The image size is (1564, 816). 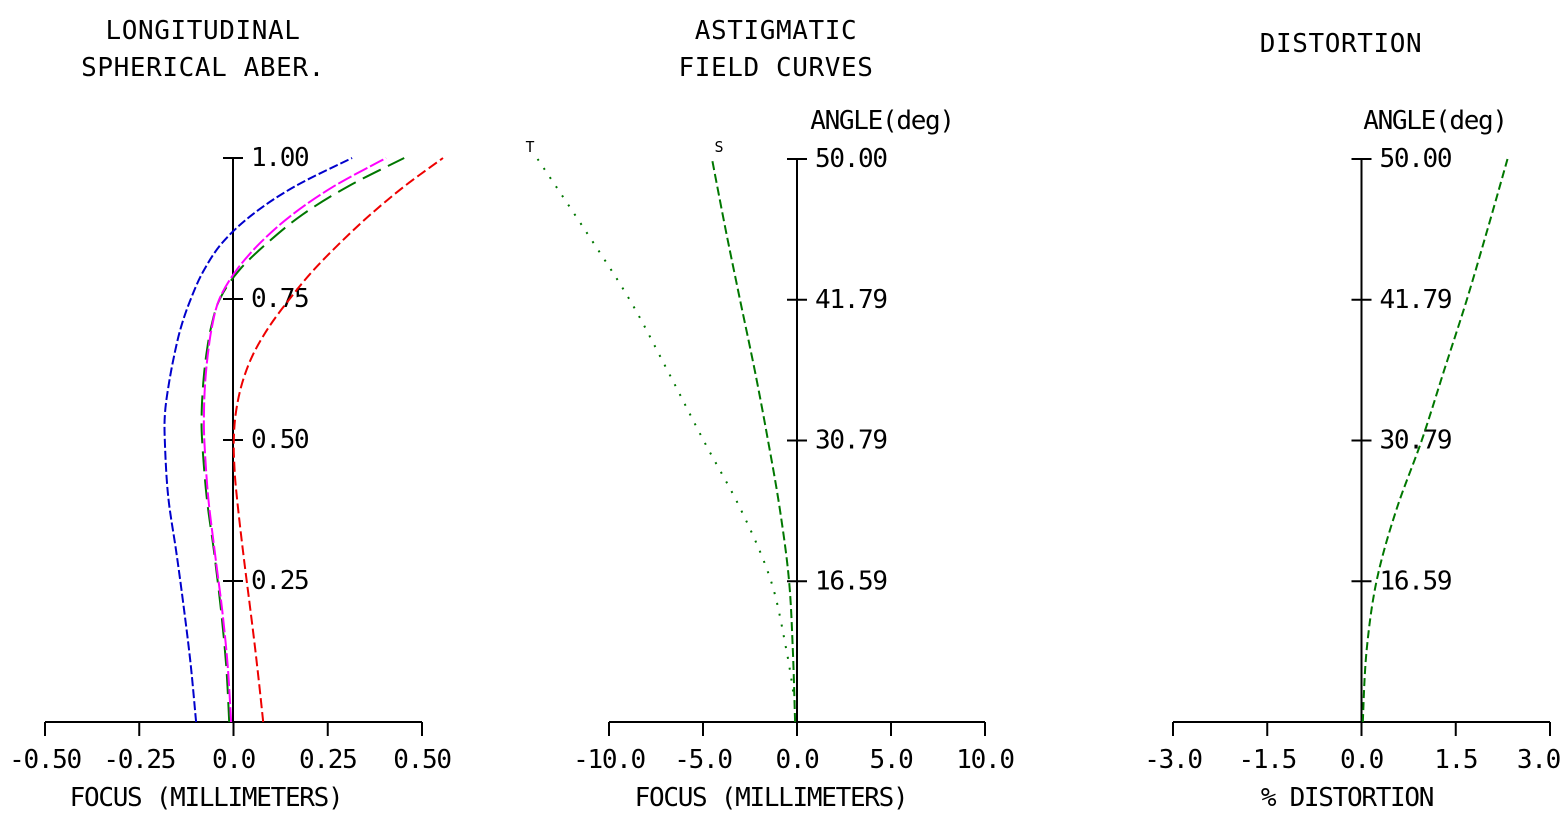 What do you see at coordinates (421, 760) in the screenshot?
I see `x-tick-label: 0.50` at bounding box center [421, 760].